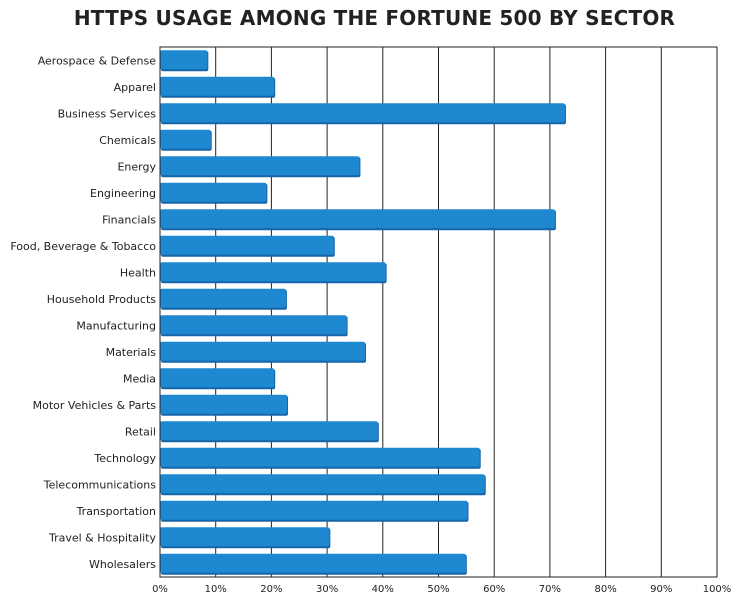 Image resolution: width=749 pixels, height=607 pixels. What do you see at coordinates (438, 589) in the screenshot?
I see `x-tick-label: 50%` at bounding box center [438, 589].